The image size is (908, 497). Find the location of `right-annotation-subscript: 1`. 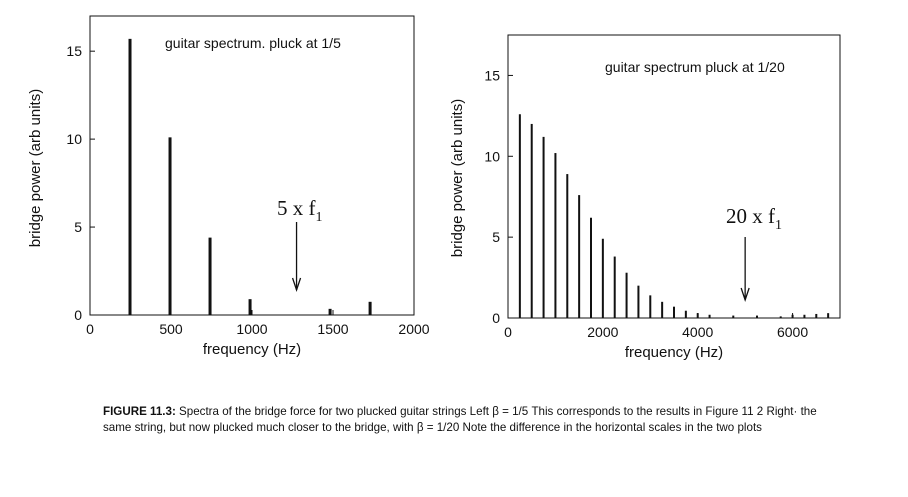

right-annotation-subscript: 1 is located at coordinates (778, 225).